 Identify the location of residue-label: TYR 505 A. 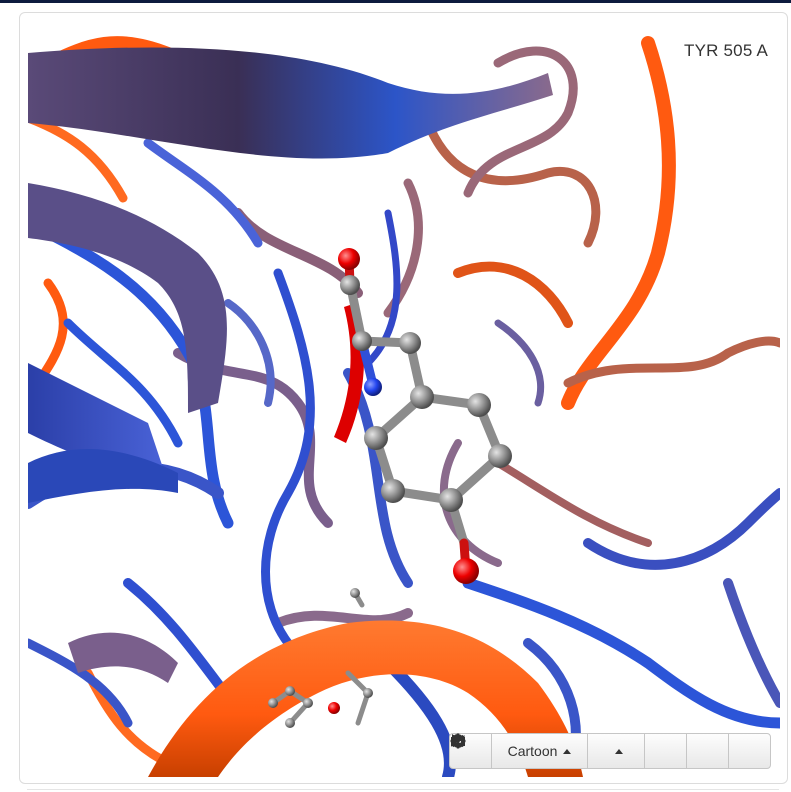
(725, 50).